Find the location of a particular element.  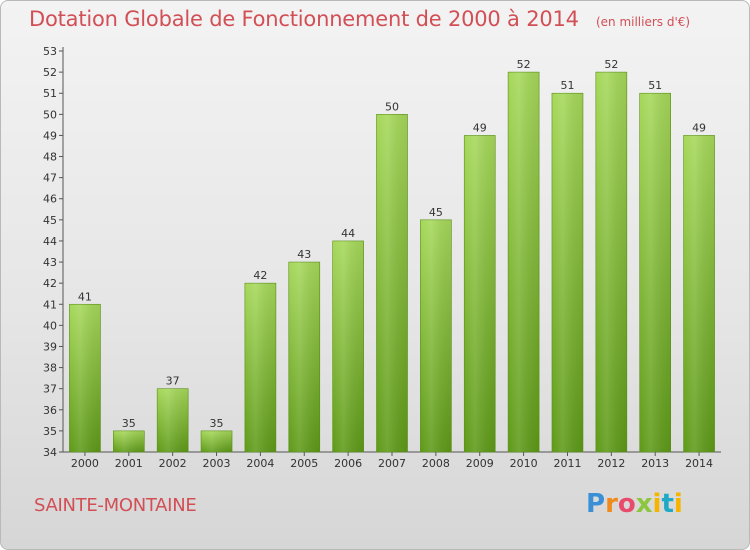

data-label: 44 is located at coordinates (348, 233).